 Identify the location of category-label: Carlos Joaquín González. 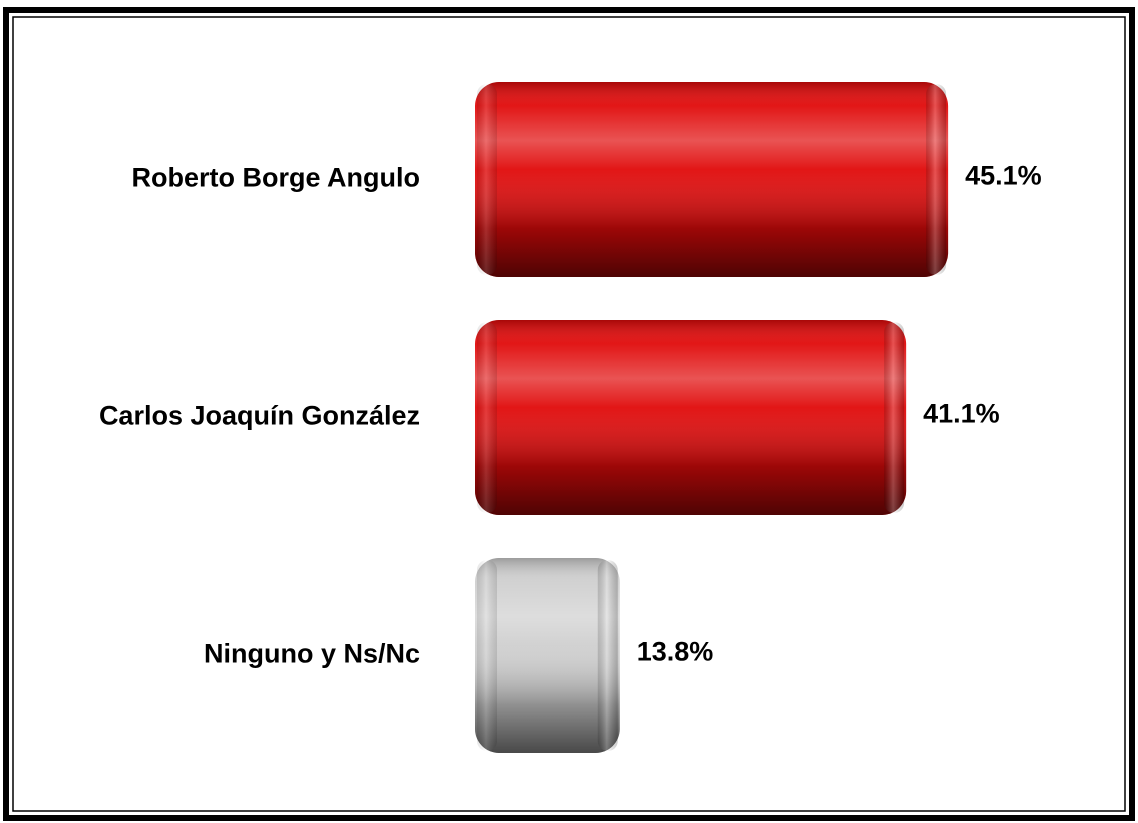
(259, 416).